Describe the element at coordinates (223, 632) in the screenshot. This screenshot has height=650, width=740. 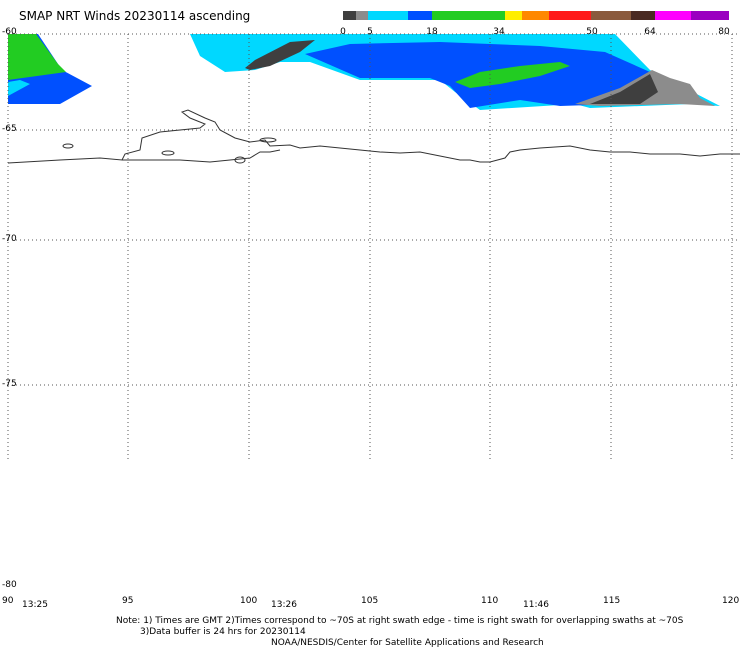
I see `note-line-2: 3)Data buffer is 24 hrs for 20230114` at that location.